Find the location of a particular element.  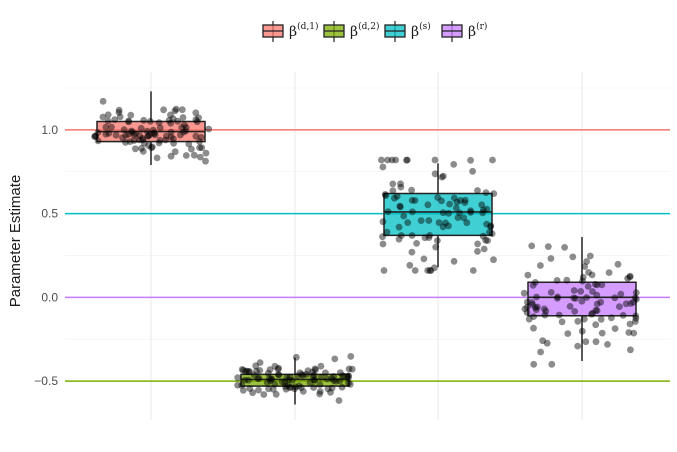

legend-item: β(d,2) is located at coordinates (351, 31).